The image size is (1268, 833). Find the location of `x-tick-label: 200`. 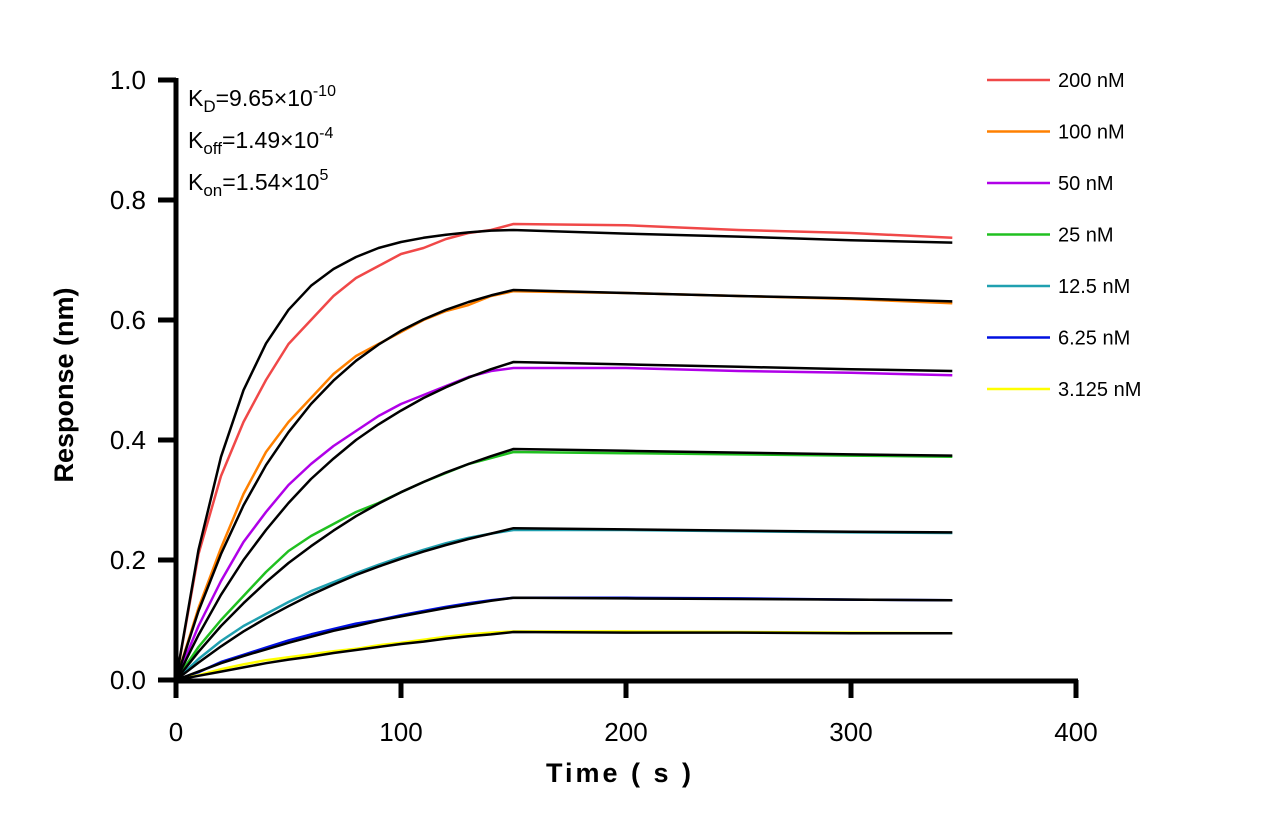

x-tick-label: 200 is located at coordinates (625, 732).